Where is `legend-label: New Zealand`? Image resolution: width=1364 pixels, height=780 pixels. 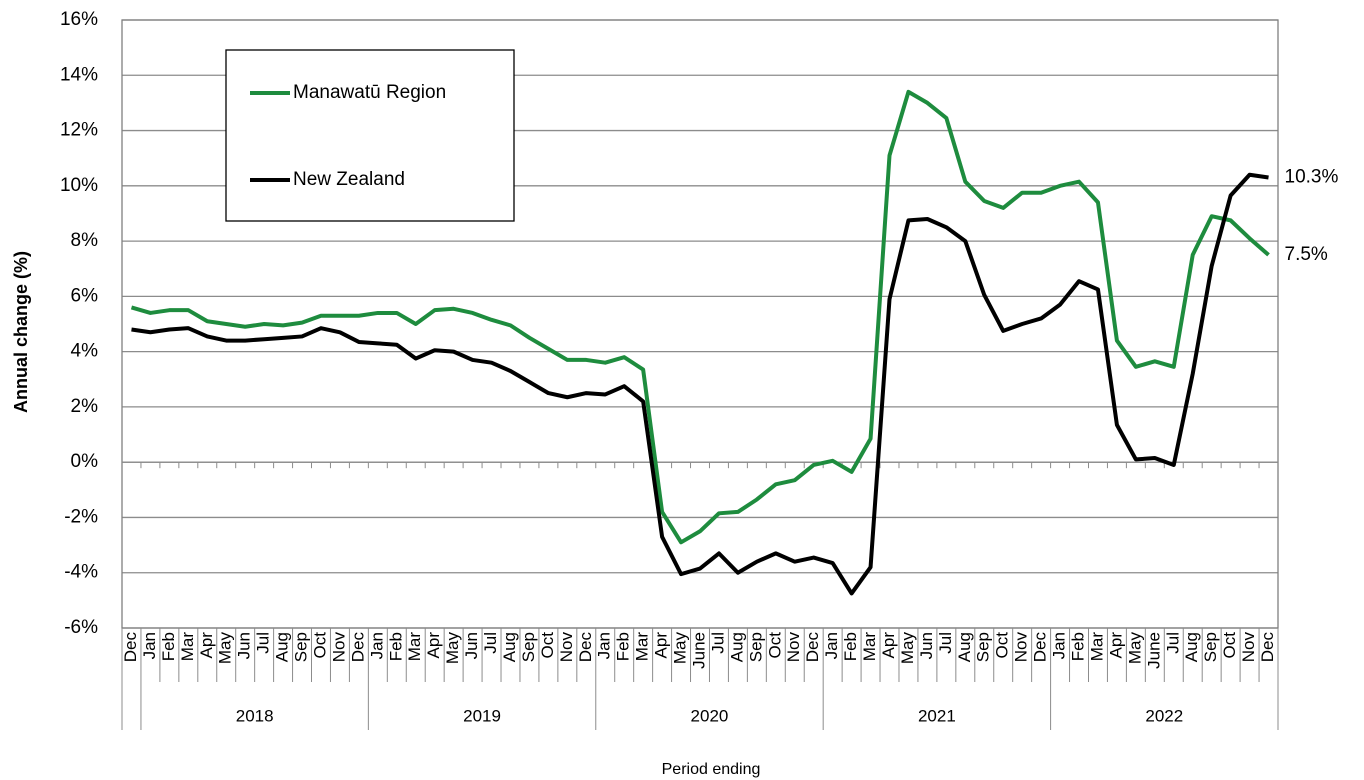
legend-label: New Zealand is located at coordinates (349, 179).